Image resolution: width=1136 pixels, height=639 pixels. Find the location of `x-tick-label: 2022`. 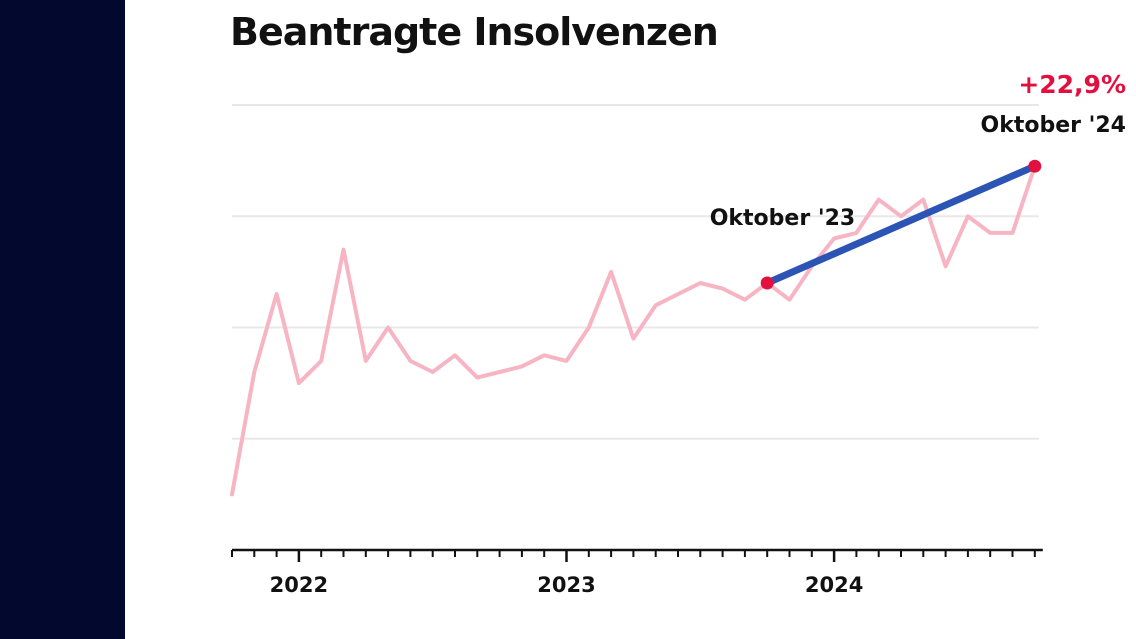

x-tick-label: 2022 is located at coordinates (299, 585).